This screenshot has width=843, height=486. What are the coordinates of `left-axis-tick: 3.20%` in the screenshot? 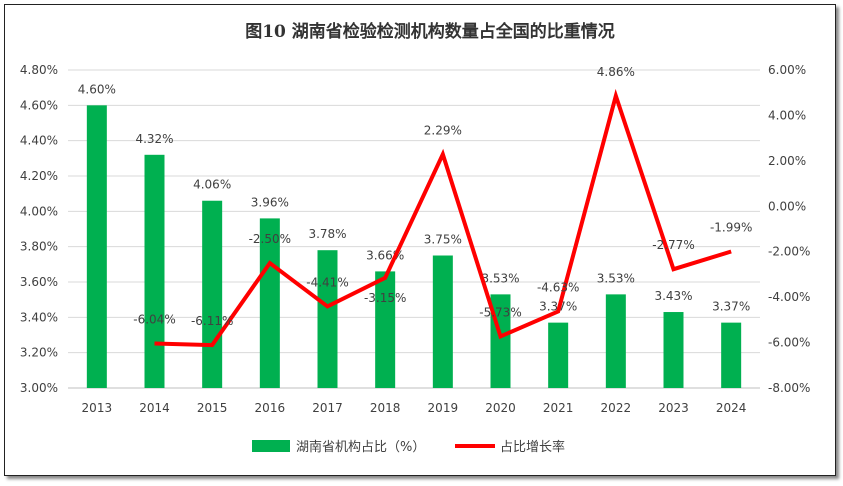 It's located at (39, 353).